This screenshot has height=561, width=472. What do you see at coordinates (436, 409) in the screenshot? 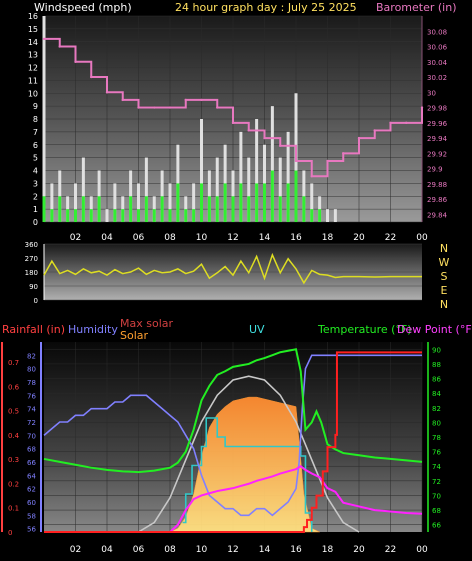
I see `temp-tick-label: 82` at bounding box center [436, 409].